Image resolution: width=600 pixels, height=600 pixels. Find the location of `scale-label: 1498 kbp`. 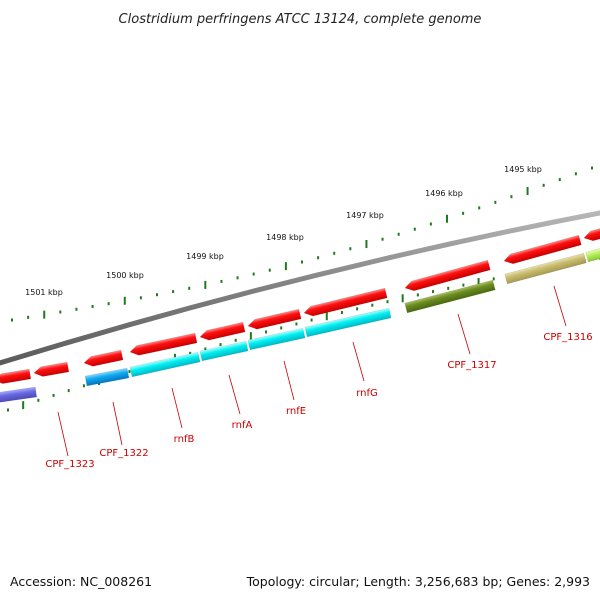

scale-label: 1498 kbp is located at coordinates (285, 237).